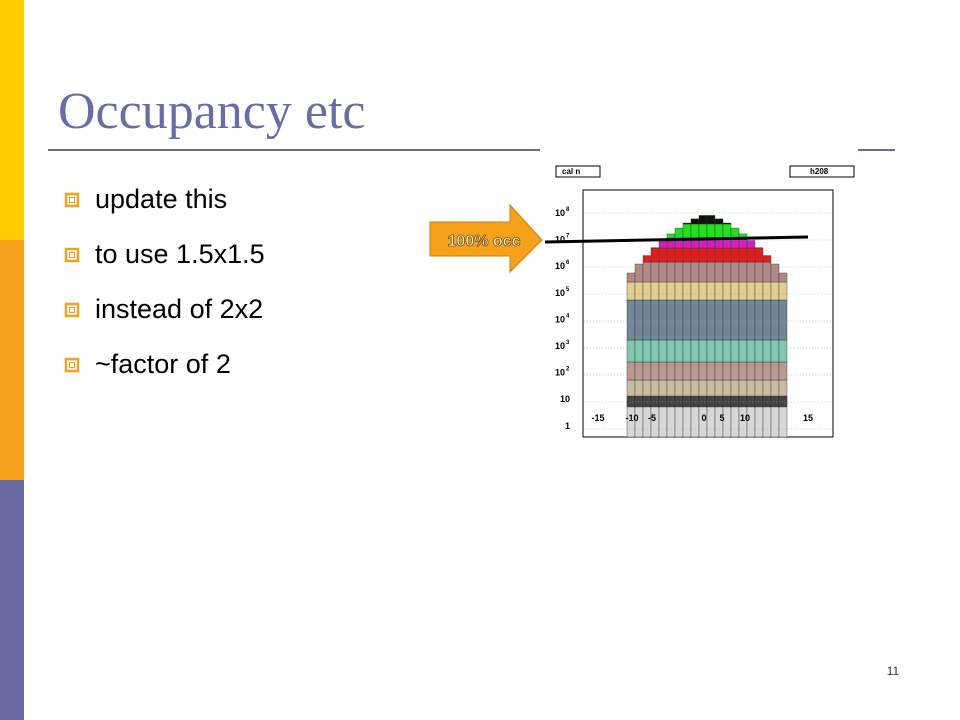  What do you see at coordinates (565, 399) in the screenshot?
I see `y-label: 10` at bounding box center [565, 399].